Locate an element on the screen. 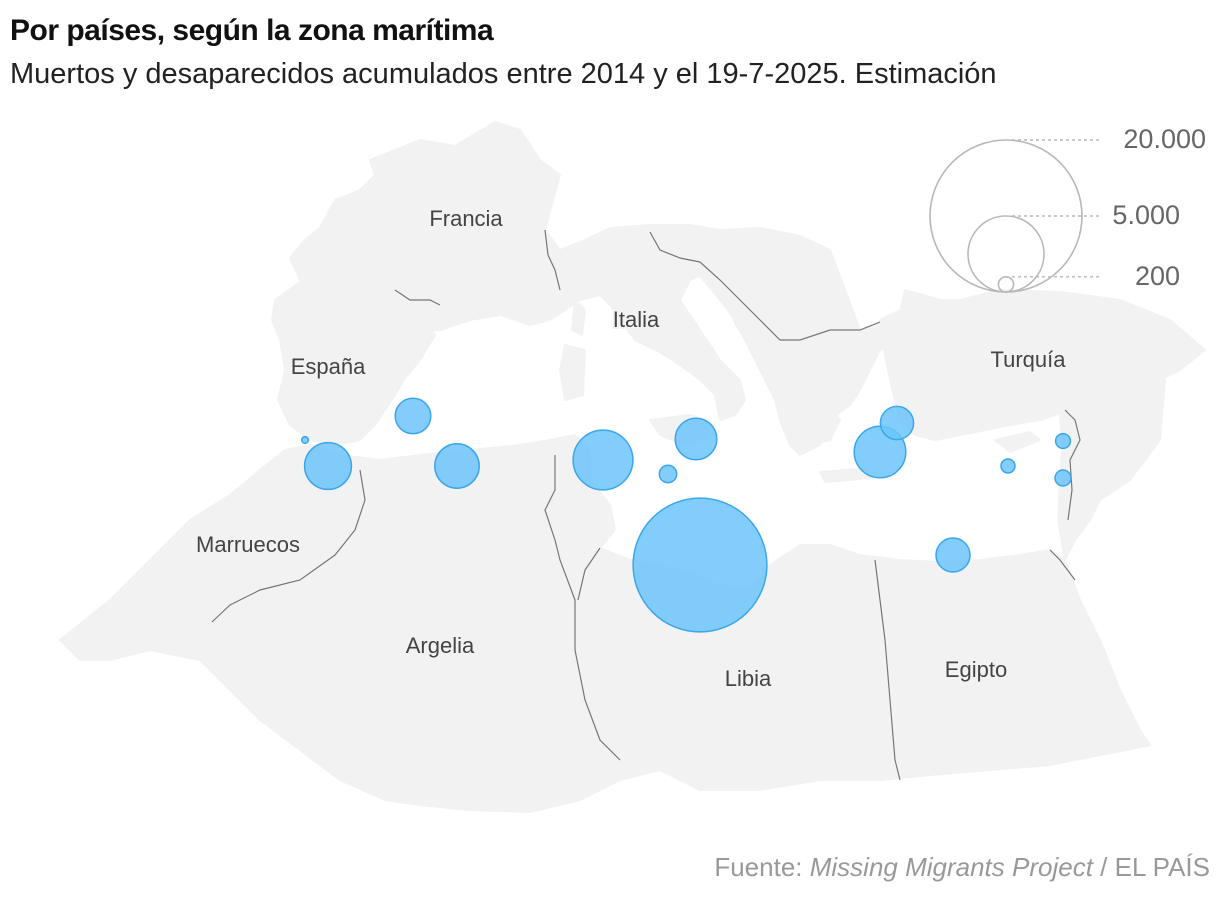 The height and width of the screenshot is (898, 1220). country-label-italia: Italia is located at coordinates (636, 319).